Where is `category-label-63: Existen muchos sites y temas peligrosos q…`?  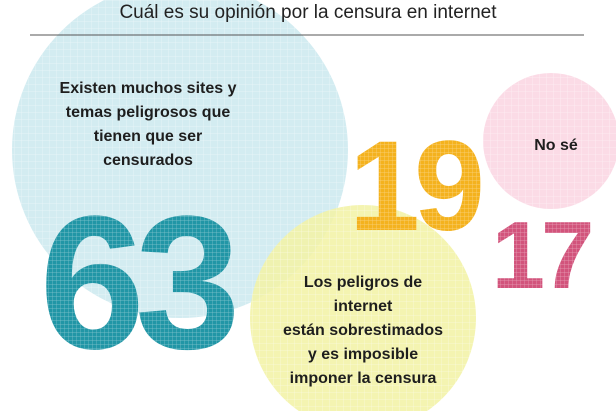 category-label-63: Existen muchos sites y temas peligrosos q… is located at coordinates (148, 124).